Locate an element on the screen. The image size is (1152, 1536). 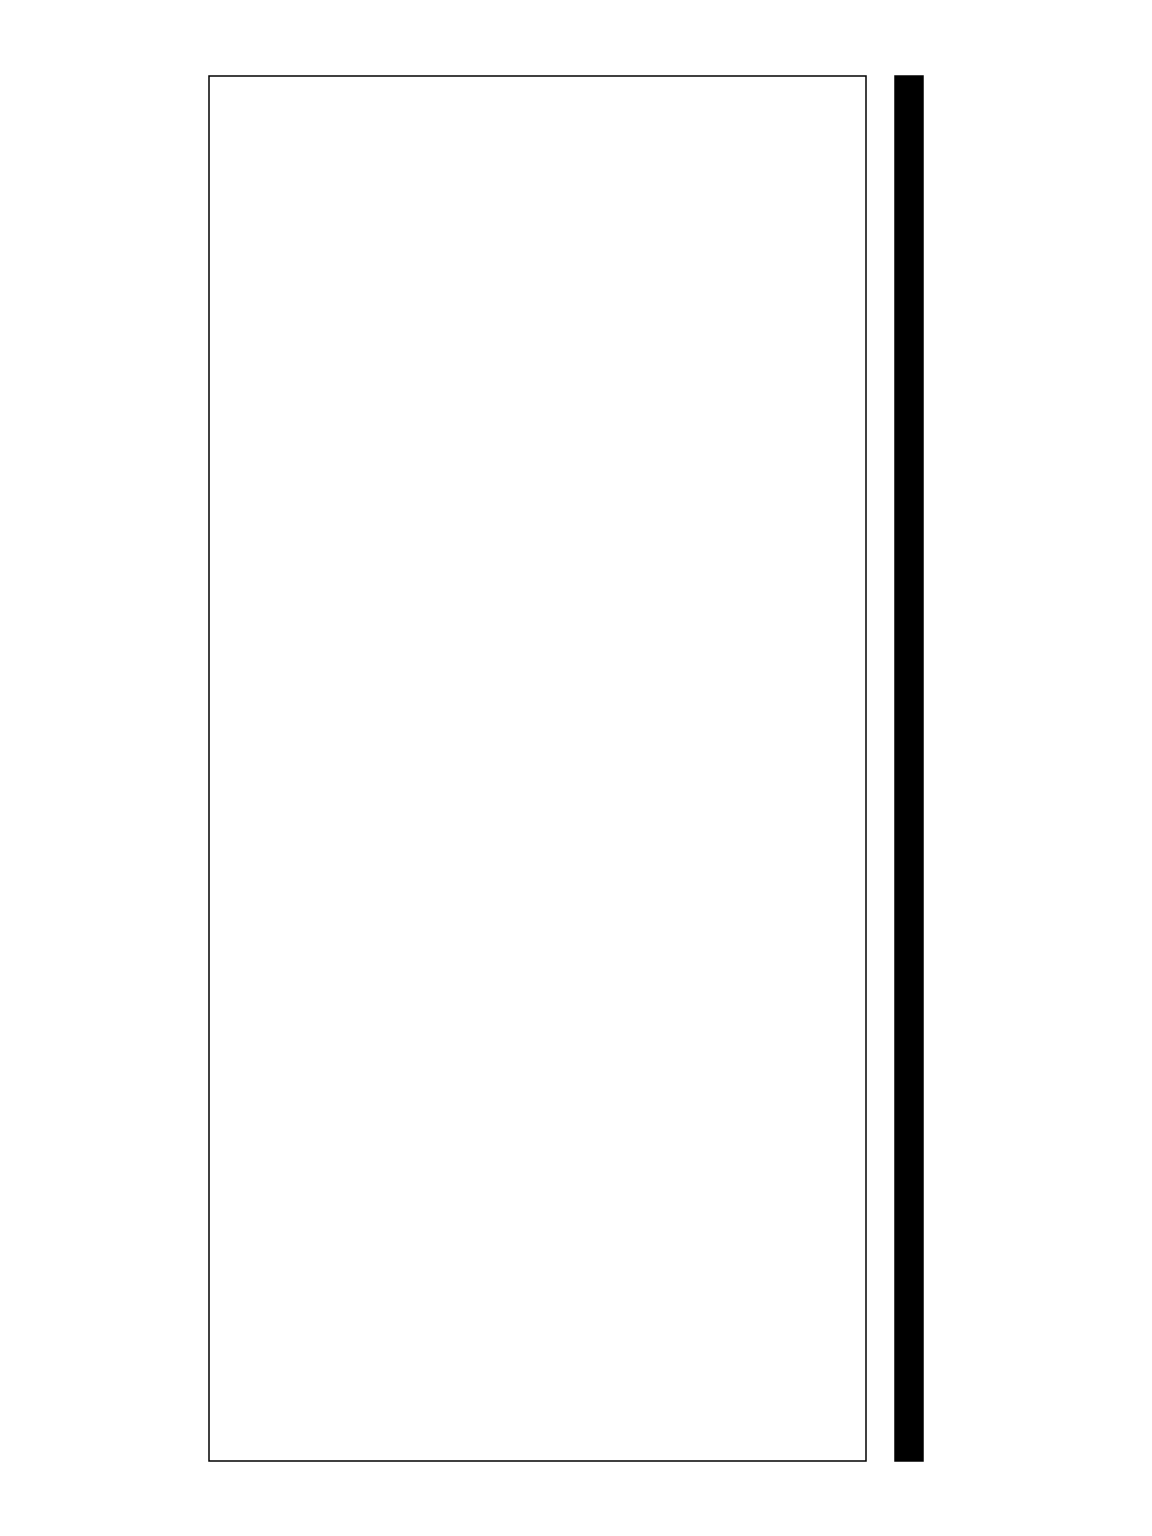
elevation-colorbar is located at coordinates (909, 768).